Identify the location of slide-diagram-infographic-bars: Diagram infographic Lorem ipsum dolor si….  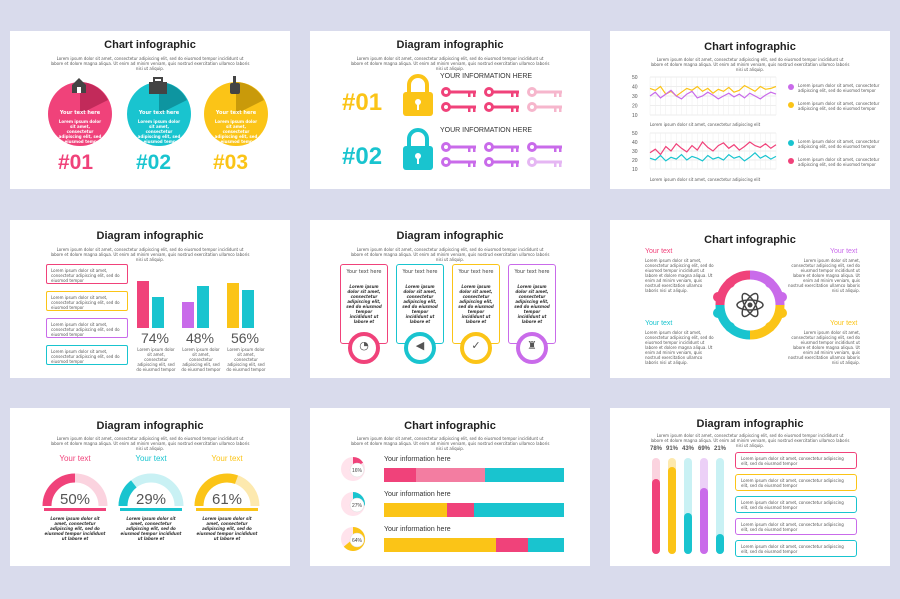
(150, 299).